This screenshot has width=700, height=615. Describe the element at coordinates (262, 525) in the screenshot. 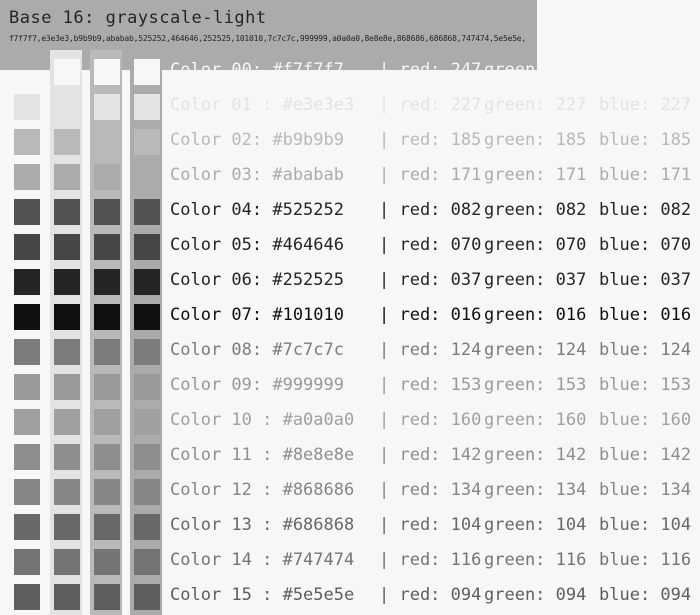

I see `color-name-label: Color 13 : #686868` at that location.